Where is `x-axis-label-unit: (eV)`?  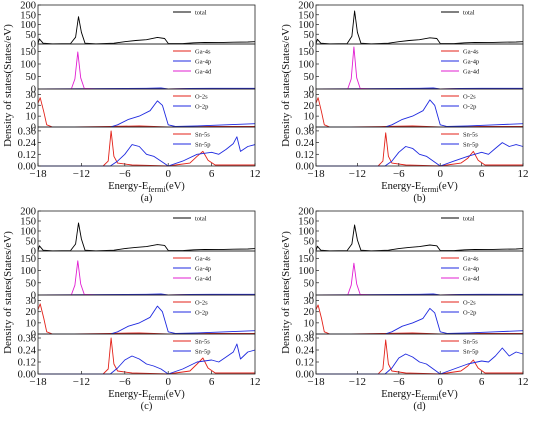
x-axis-label-unit: (eV) is located at coordinates (449, 186).